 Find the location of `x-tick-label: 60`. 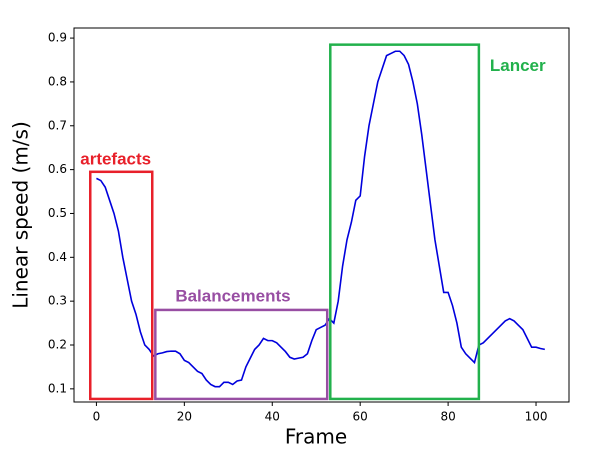

x-tick-label: 60 is located at coordinates (360, 417).